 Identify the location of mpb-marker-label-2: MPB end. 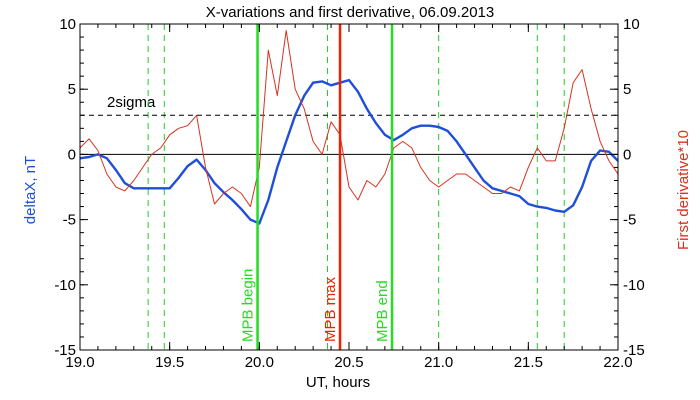
(382, 311).